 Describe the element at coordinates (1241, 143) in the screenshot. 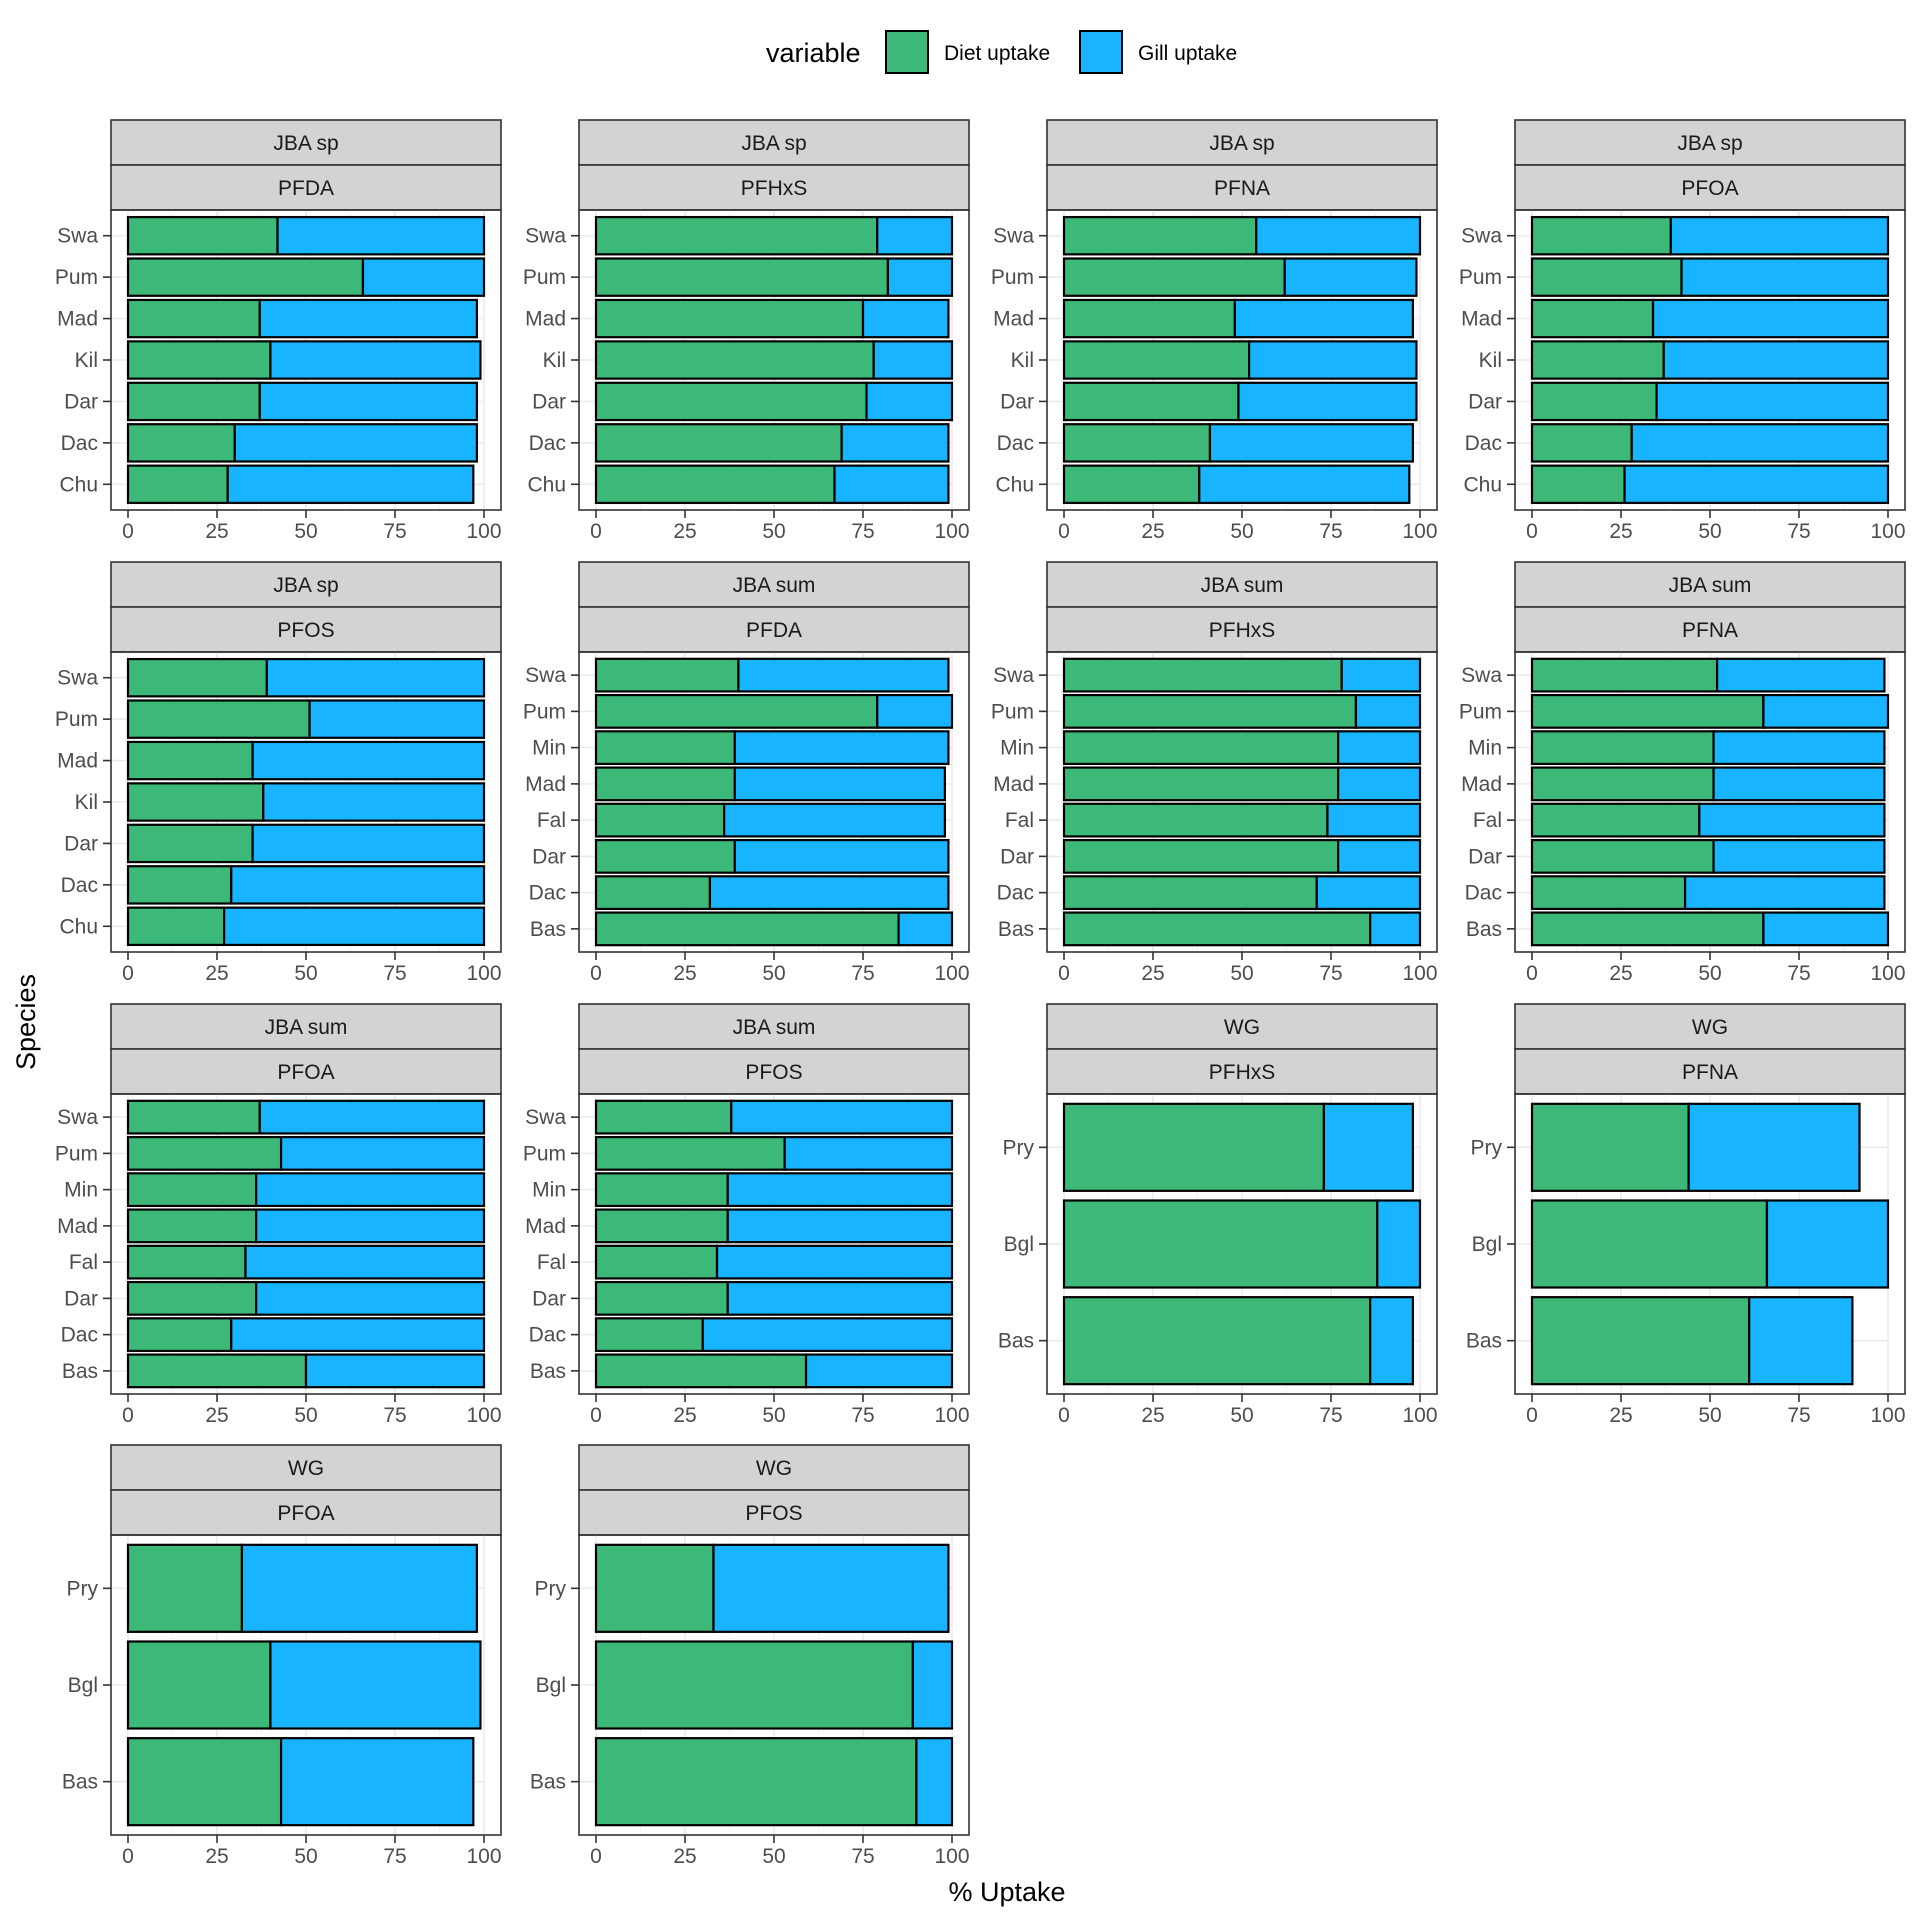

I see `strip-top-label: JBA sp` at that location.